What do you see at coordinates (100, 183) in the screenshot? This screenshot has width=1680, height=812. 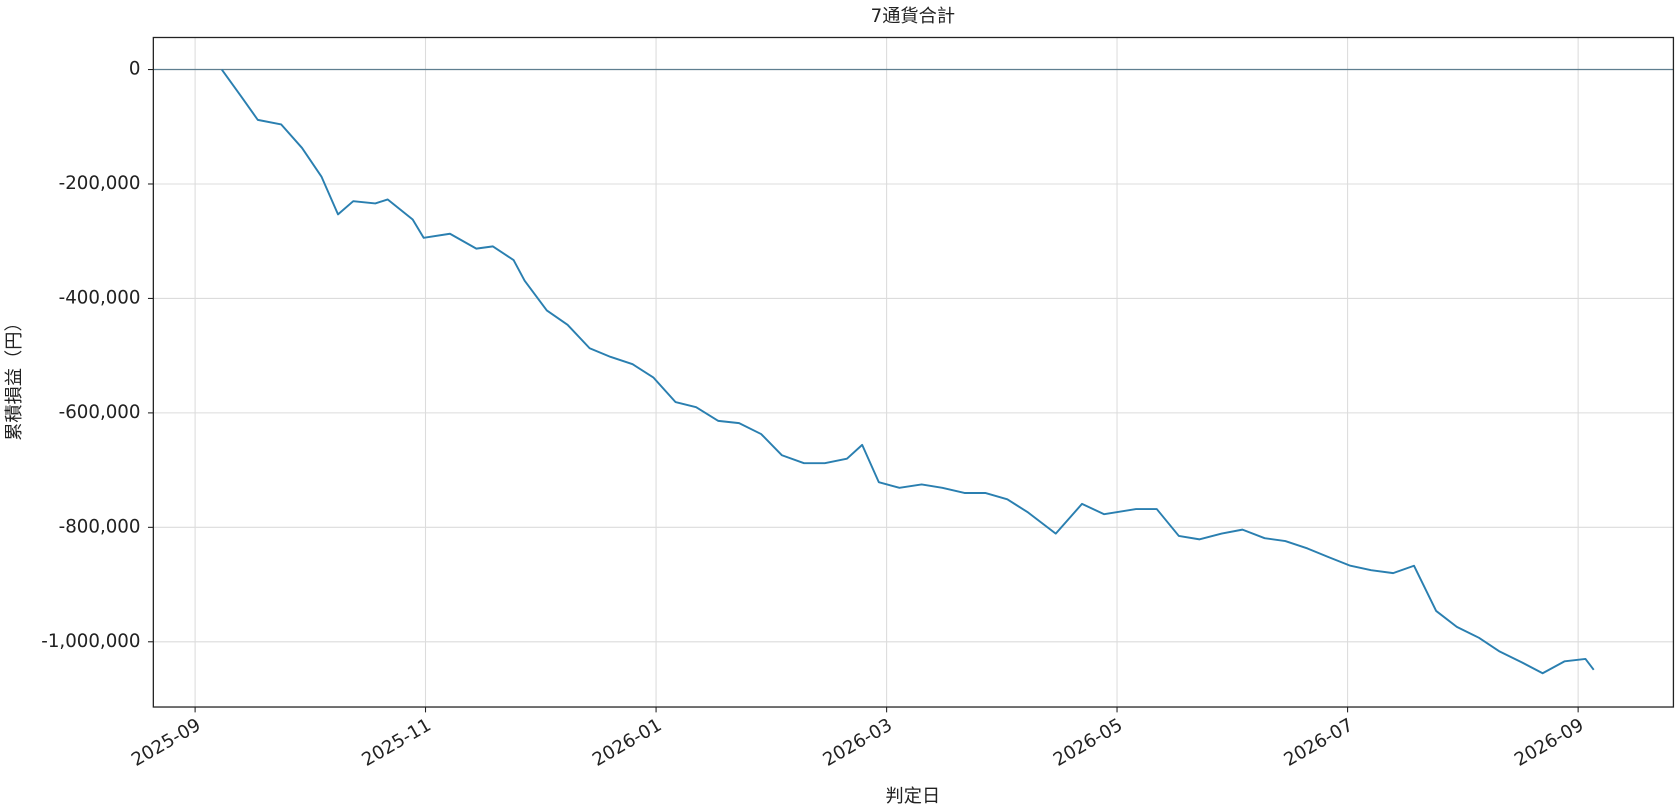 I see `y-tick-label: -200,000` at bounding box center [100, 183].